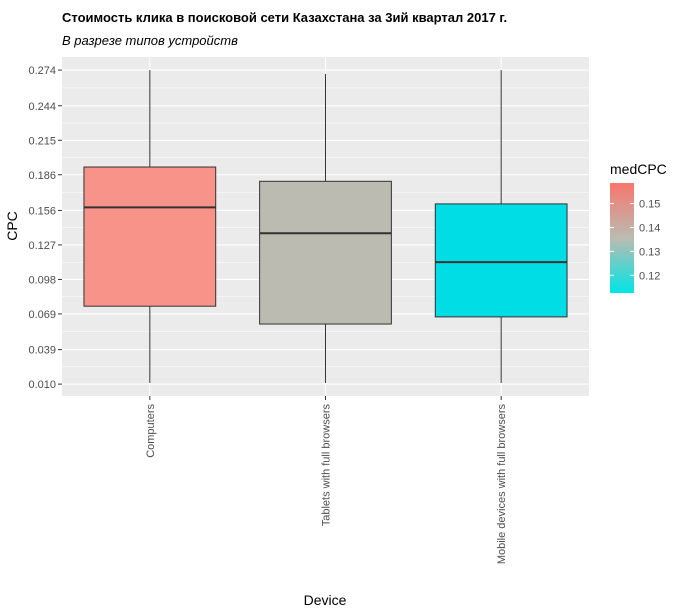  What do you see at coordinates (635, 240) in the screenshot?
I see `legend-ticks: 0.15 0.14 0.13 0.12` at bounding box center [635, 240].